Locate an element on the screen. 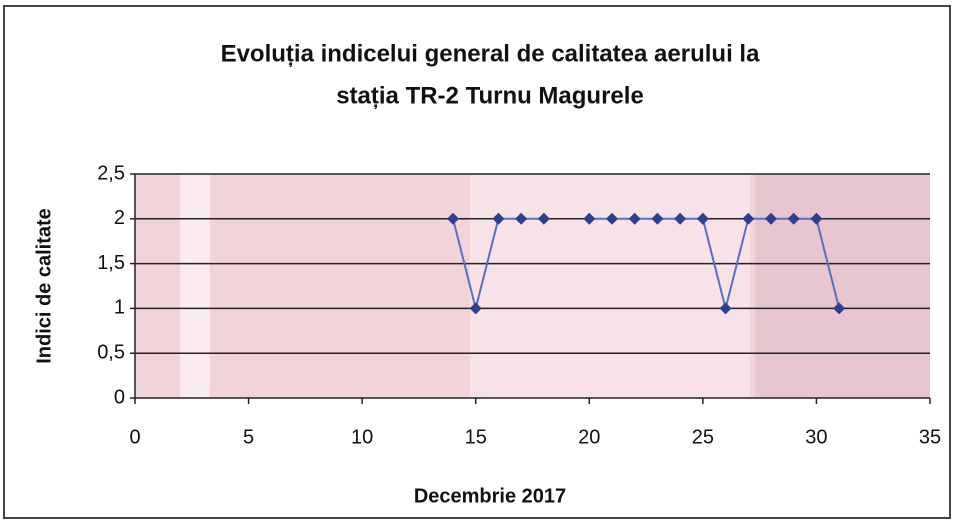 Image resolution: width=956 pixels, height=526 pixels. y-axis-label: Indici de calitate is located at coordinates (44, 286).